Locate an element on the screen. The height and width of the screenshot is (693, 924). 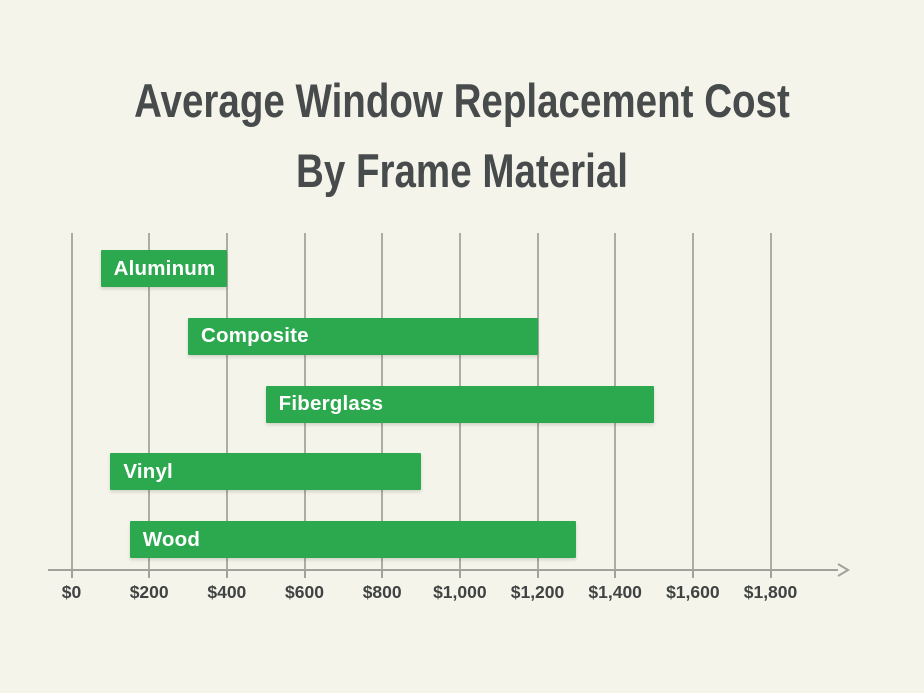
bar-label: Vinyl is located at coordinates (148, 471).